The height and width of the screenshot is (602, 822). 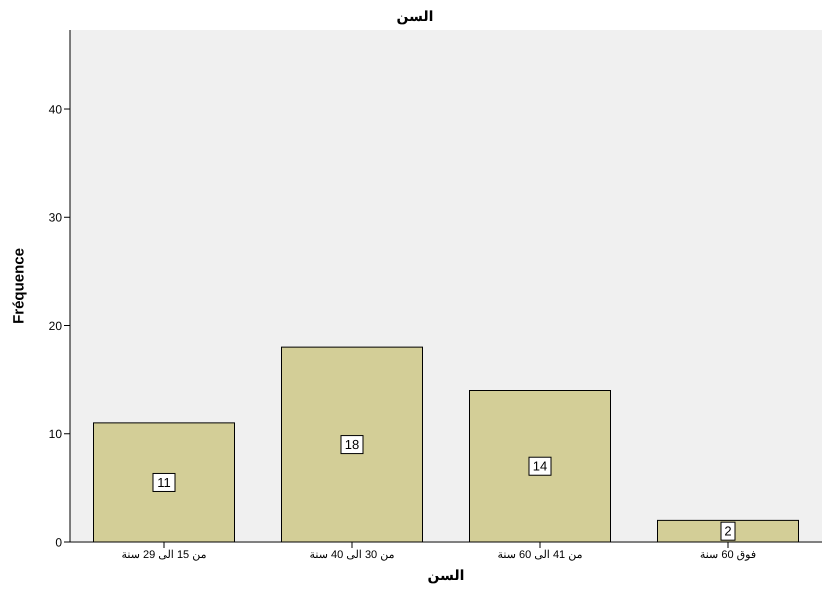 What do you see at coordinates (415, 16) in the screenshot?
I see `chart-title: السن` at bounding box center [415, 16].